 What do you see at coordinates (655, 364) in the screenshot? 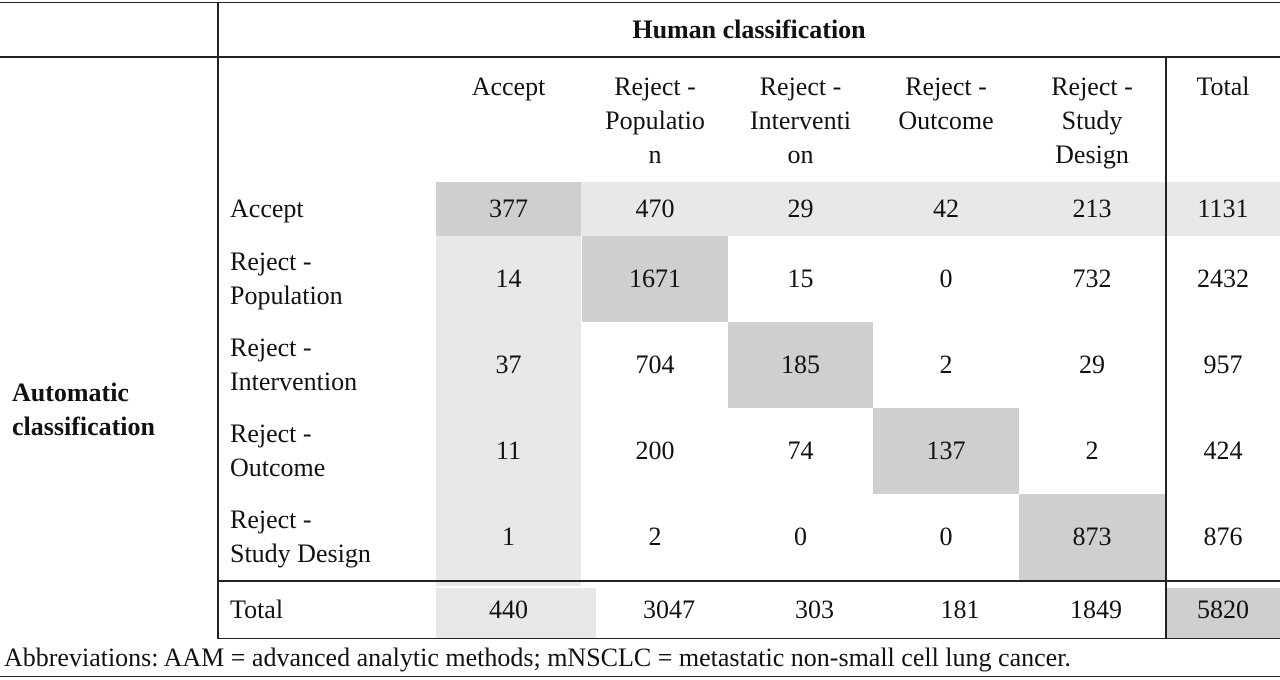
I see `table-cell: 704` at bounding box center [655, 364].